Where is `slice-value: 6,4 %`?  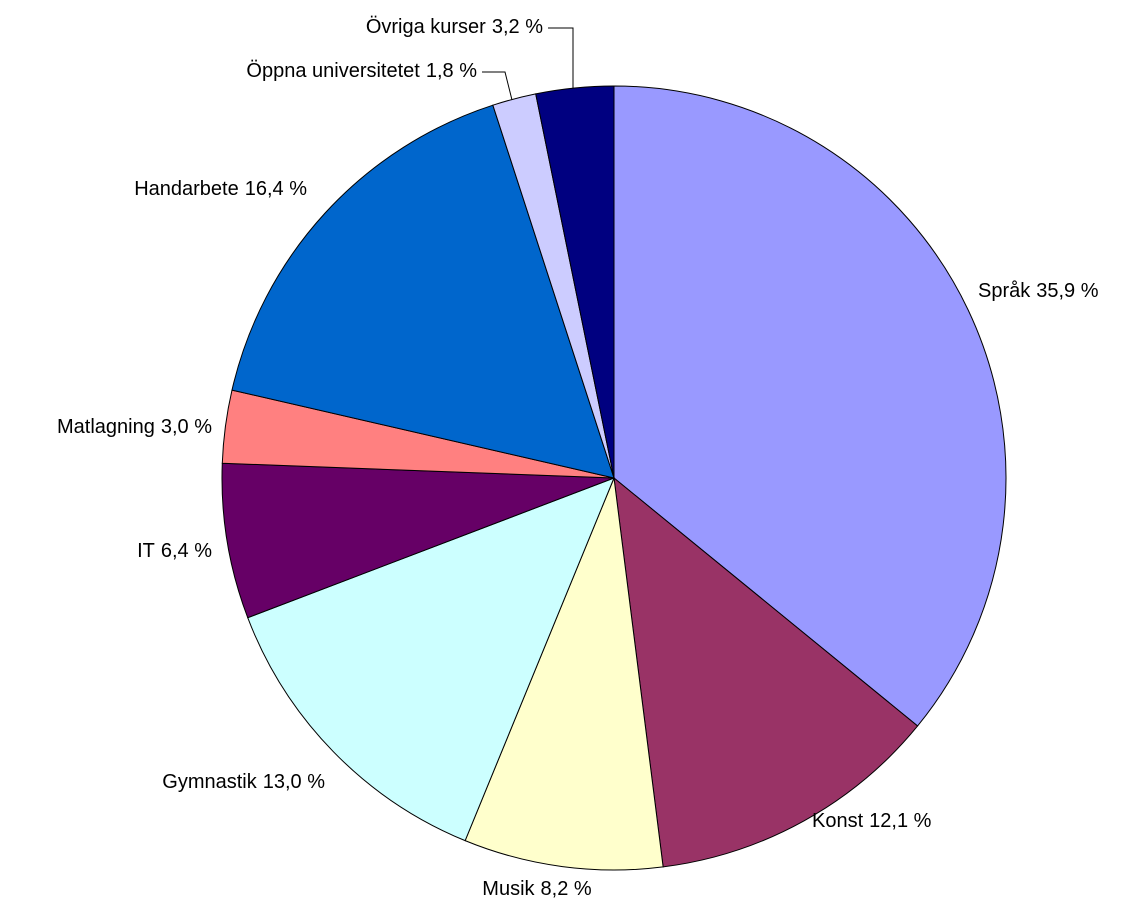
slice-value: 6,4 % is located at coordinates (186, 551).